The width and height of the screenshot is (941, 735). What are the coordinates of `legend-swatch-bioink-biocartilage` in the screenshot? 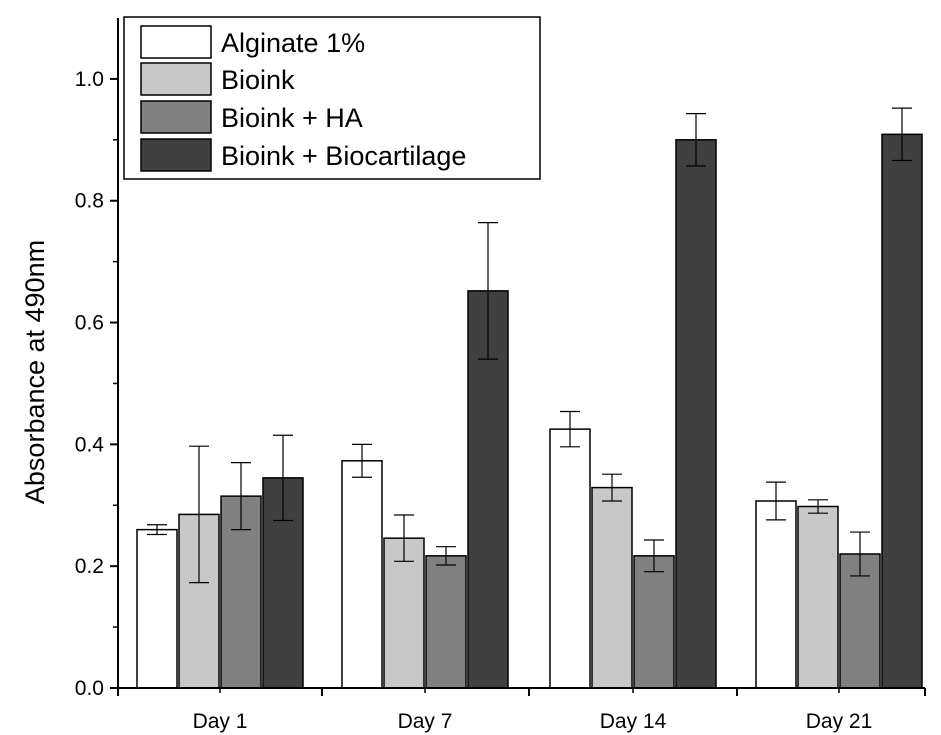 It's located at (176, 155).